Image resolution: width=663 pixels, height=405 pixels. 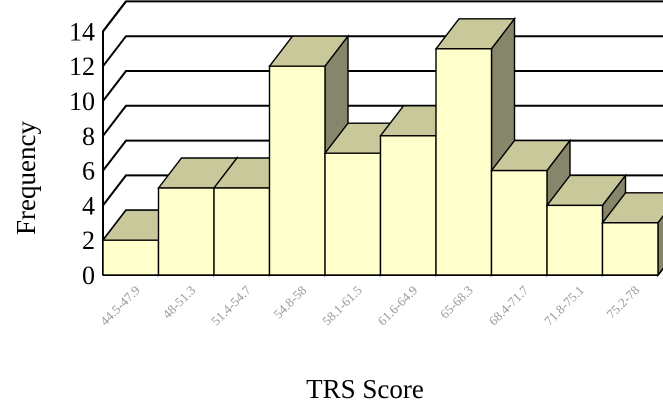 What do you see at coordinates (26, 178) in the screenshot?
I see `y-axis-title: Frequency` at bounding box center [26, 178].